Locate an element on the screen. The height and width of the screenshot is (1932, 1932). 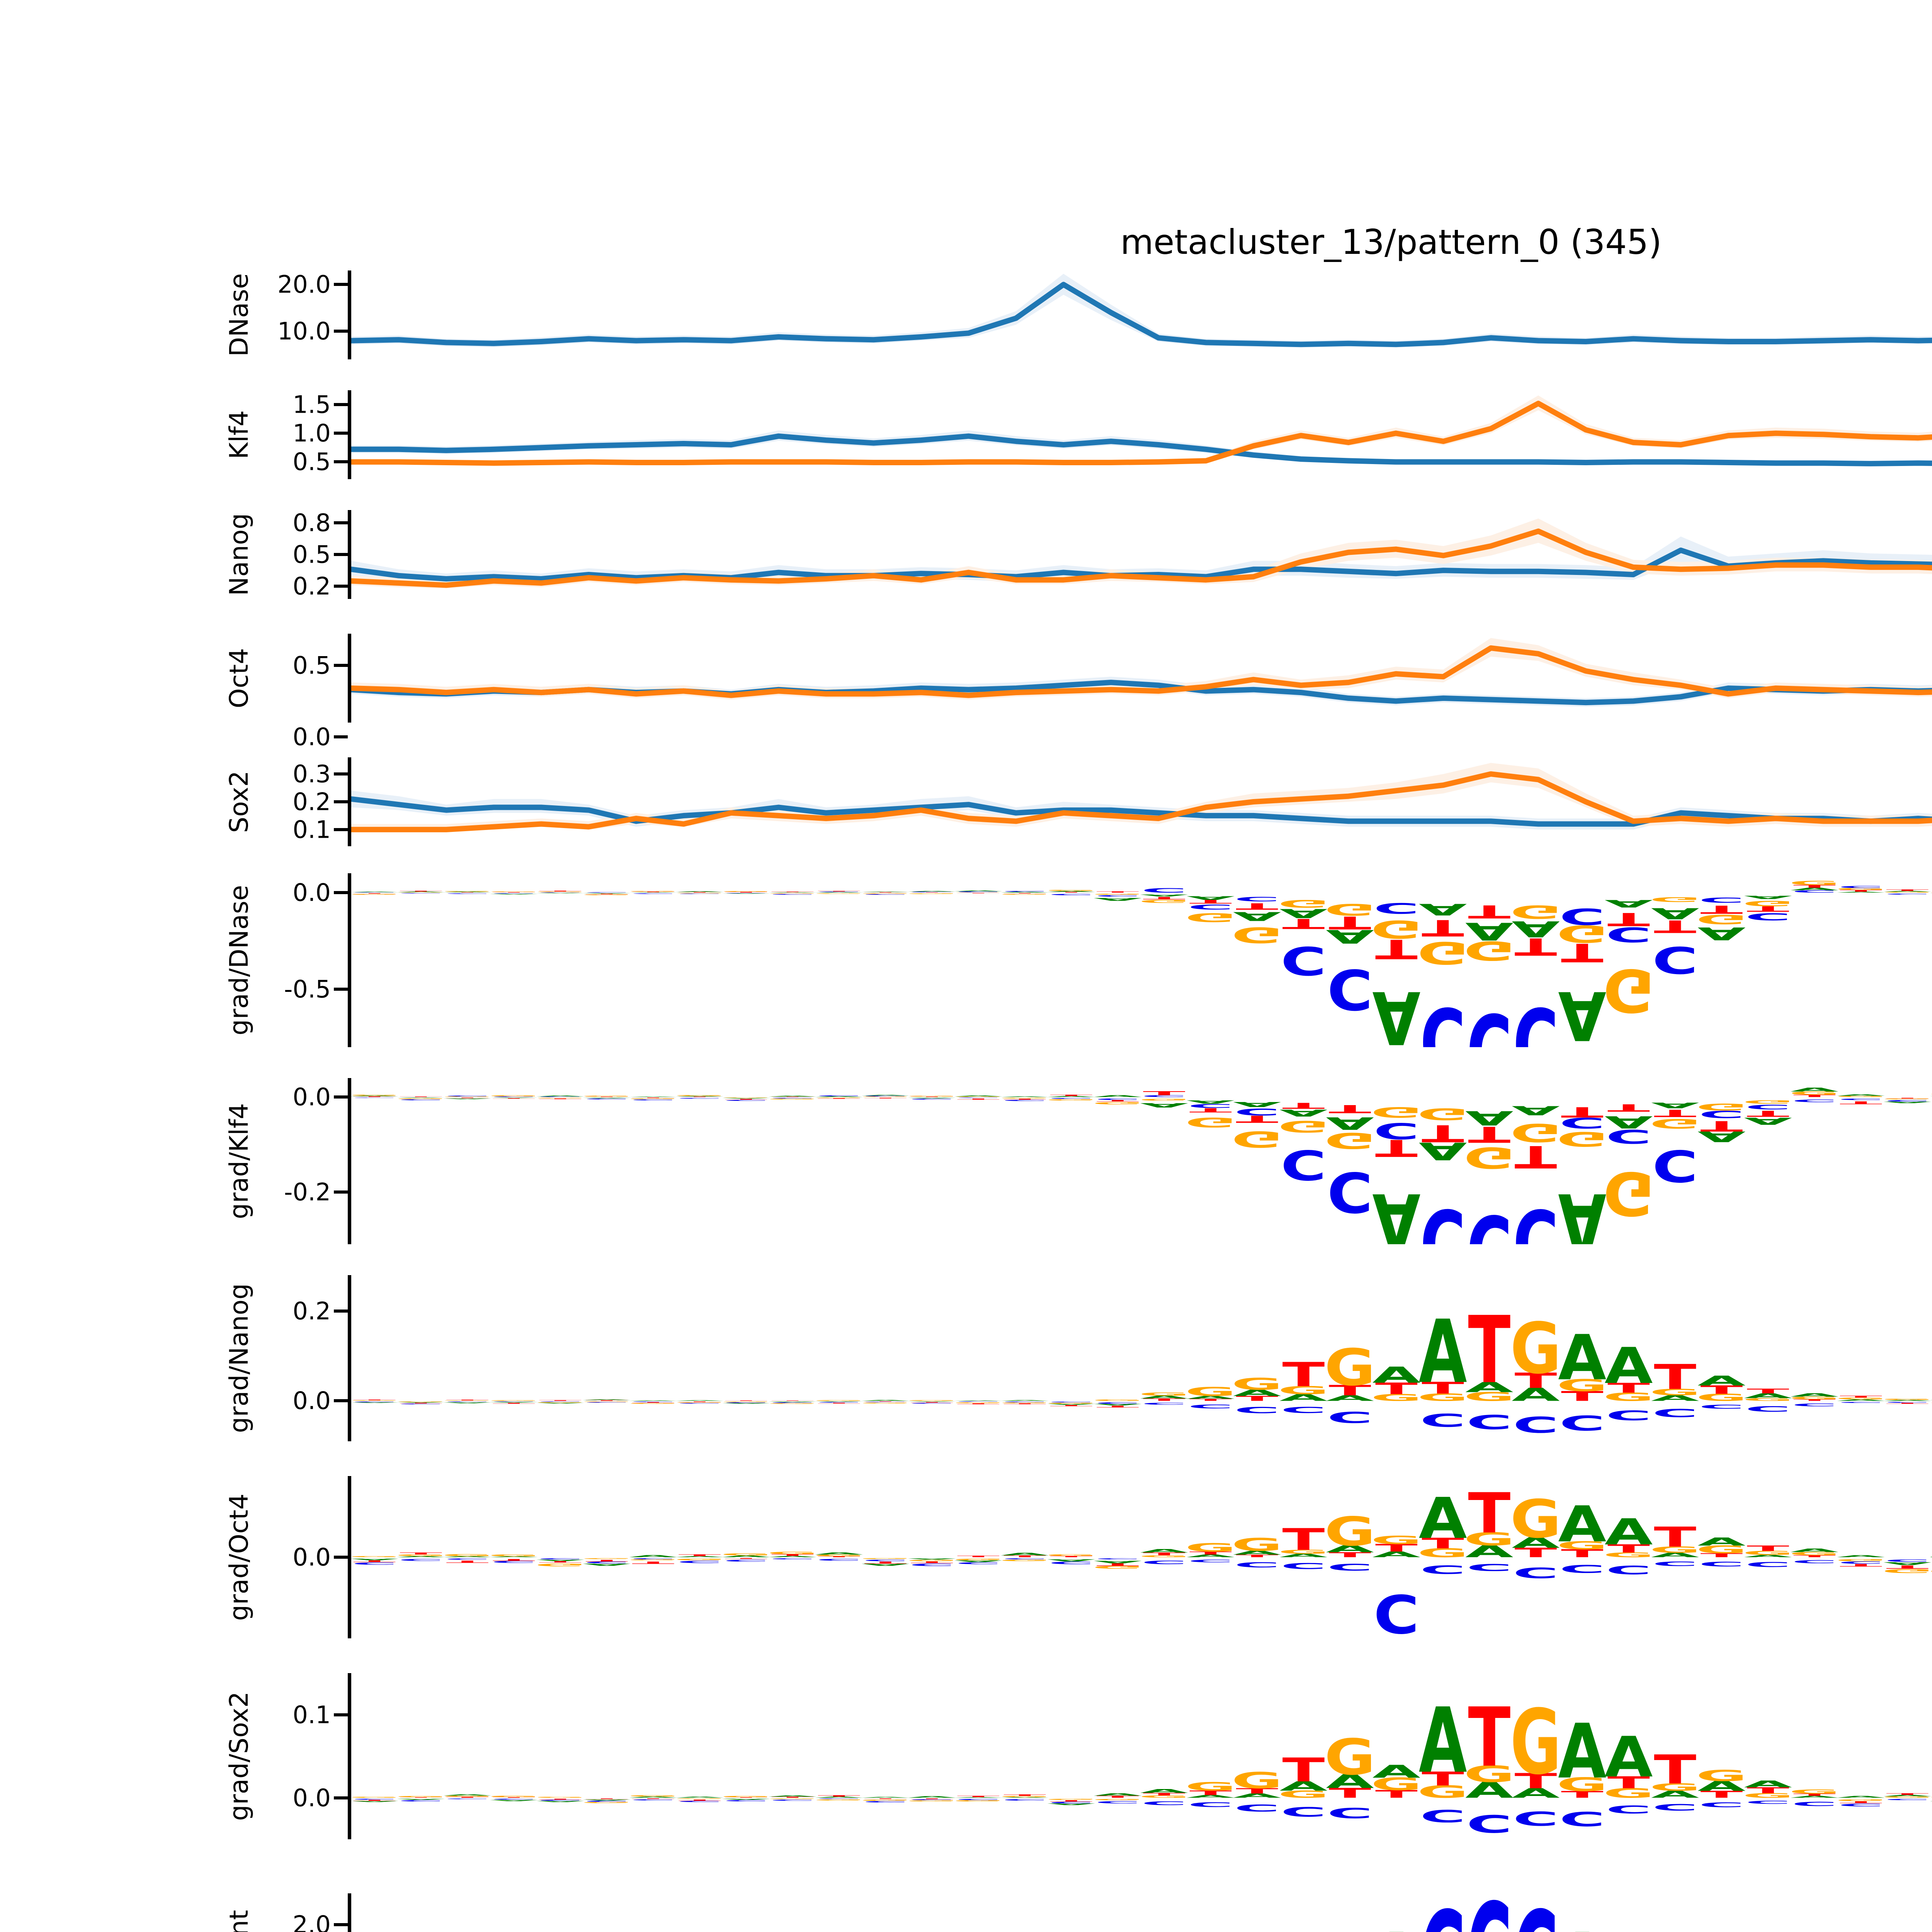
profile-panel-oct4: 0.5 0.0 Oct4 is located at coordinates (1078, 692).